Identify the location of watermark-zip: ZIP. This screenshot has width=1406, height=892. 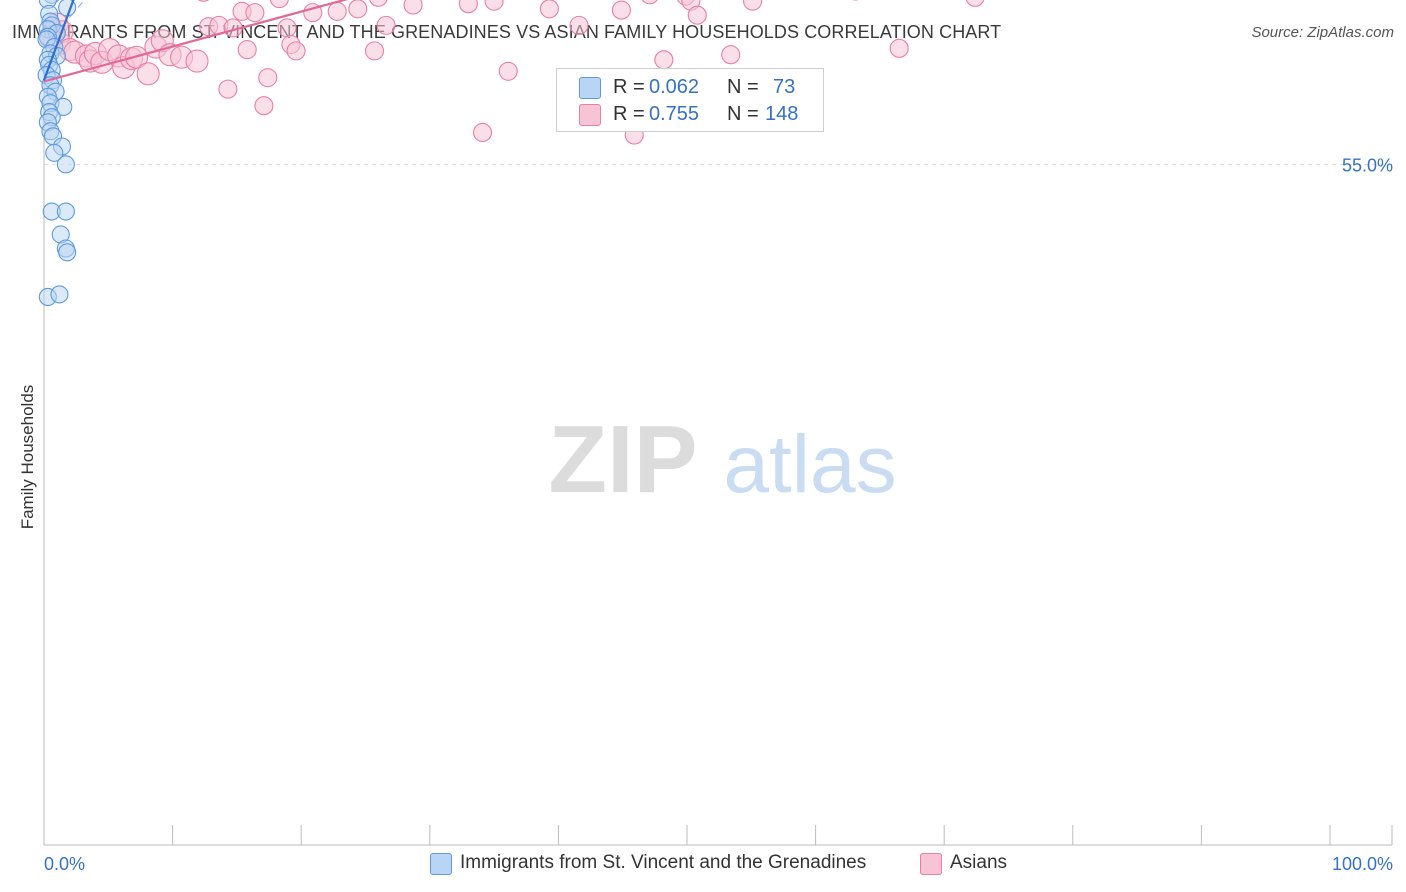
(622, 459).